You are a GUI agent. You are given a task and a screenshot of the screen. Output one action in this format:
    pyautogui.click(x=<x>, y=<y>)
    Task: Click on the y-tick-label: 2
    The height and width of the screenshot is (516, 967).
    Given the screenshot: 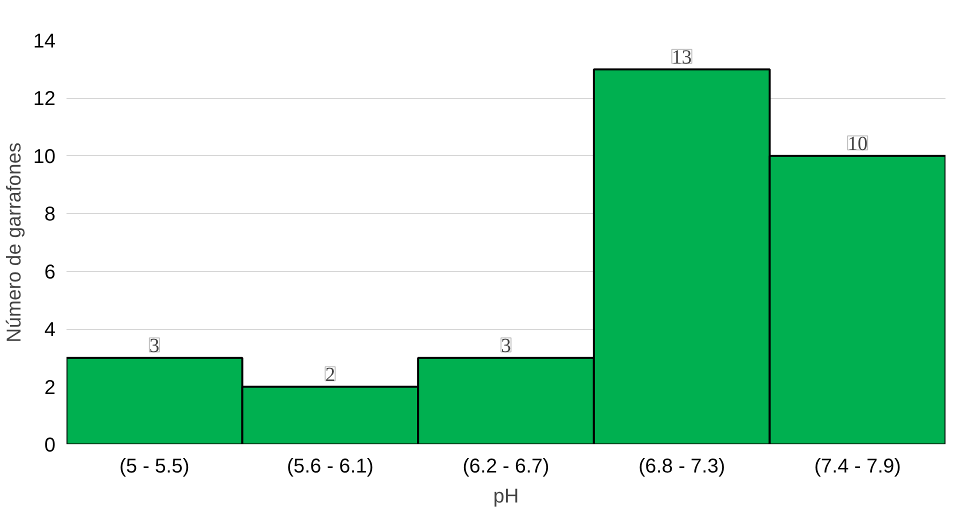 What is the action you would take?
    pyautogui.click(x=50, y=387)
    